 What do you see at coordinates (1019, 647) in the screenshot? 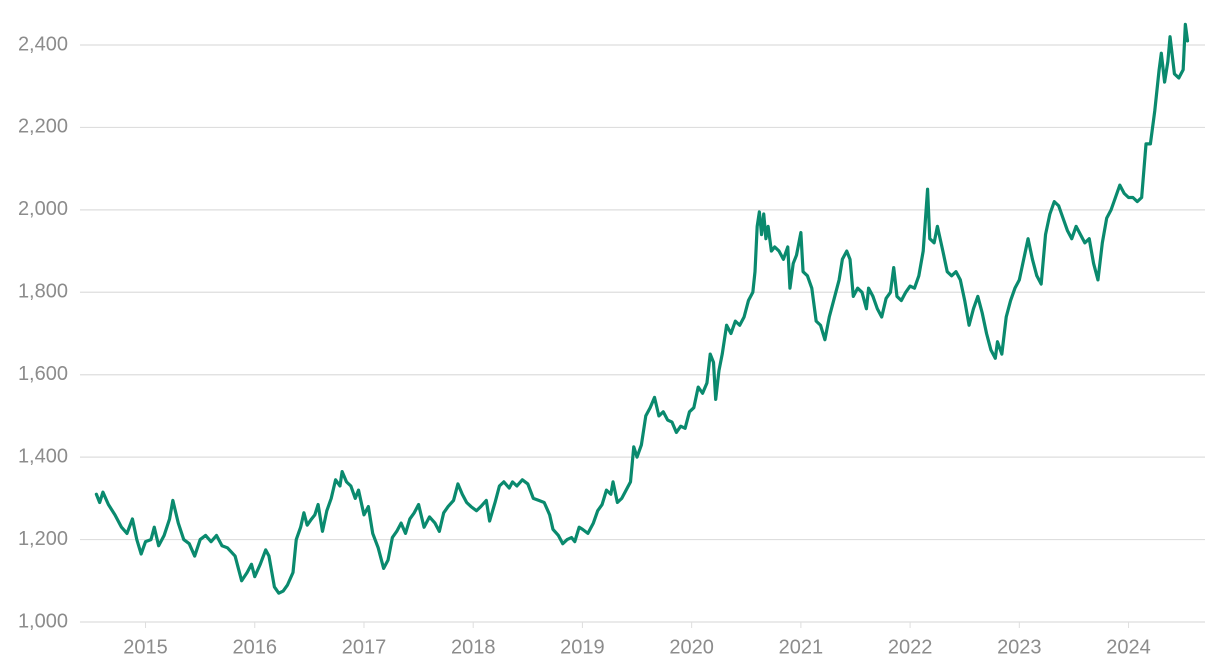
I see `x-tick-label: 2023` at bounding box center [1019, 647].